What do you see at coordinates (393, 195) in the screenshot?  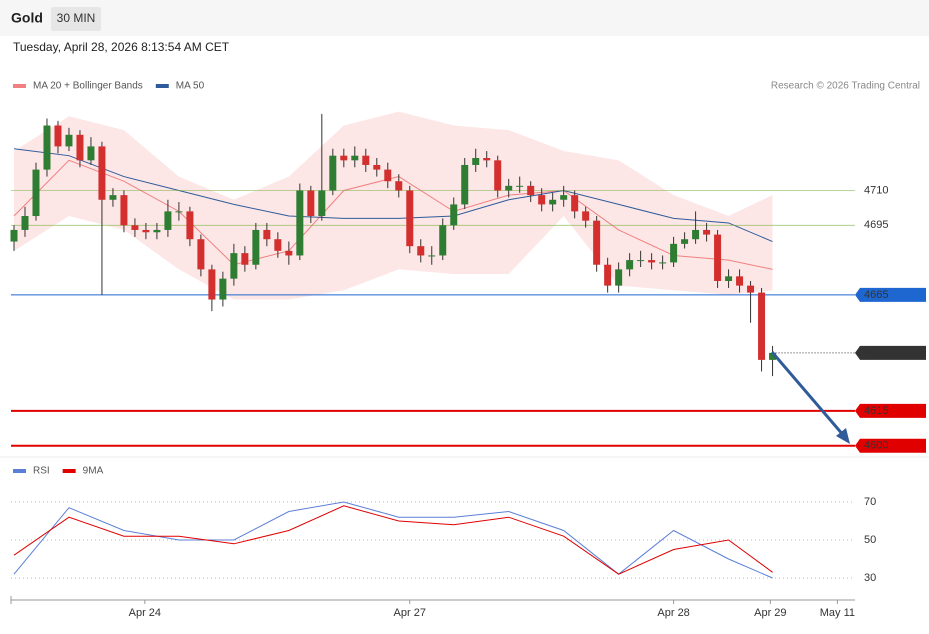 I see `ma50-line` at bounding box center [393, 195].